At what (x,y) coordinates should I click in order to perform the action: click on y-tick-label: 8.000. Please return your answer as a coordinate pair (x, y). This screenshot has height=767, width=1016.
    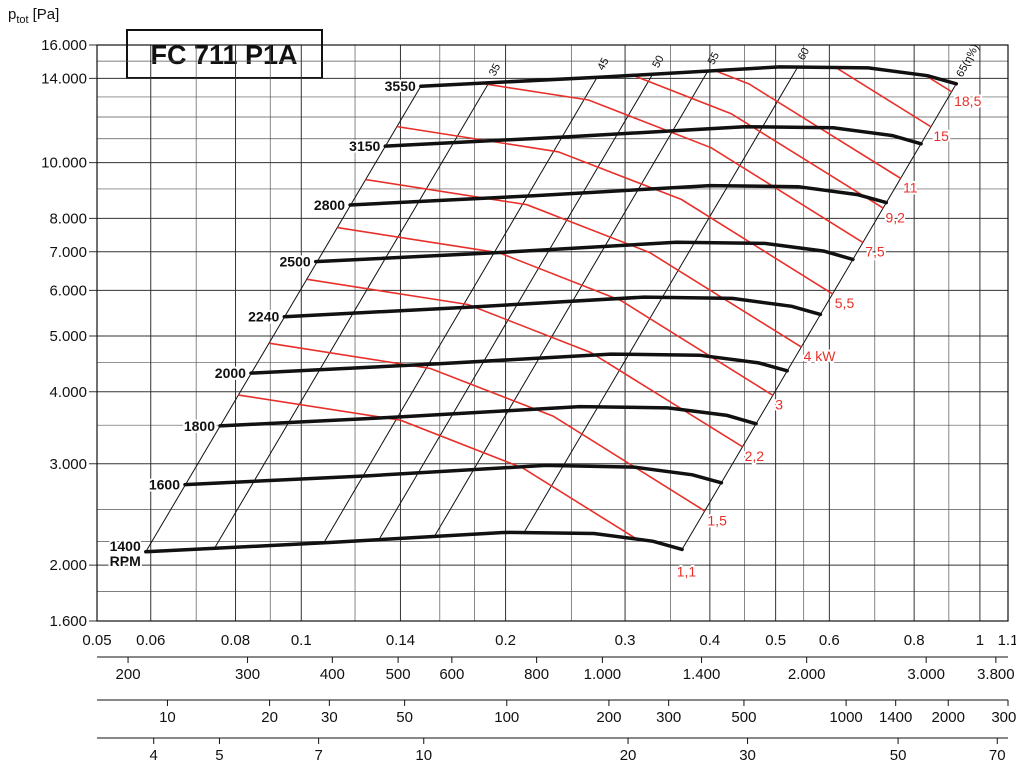
    Looking at the image, I should click on (68, 218).